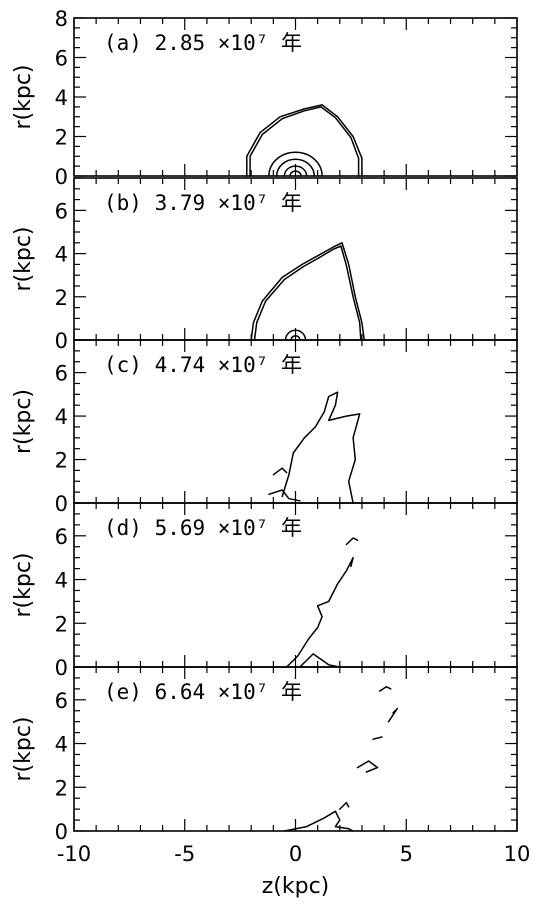 The width and height of the screenshot is (533, 917). I want to click on panel-label: (c) 4.74 ×10⁷ 年, so click(203, 365).